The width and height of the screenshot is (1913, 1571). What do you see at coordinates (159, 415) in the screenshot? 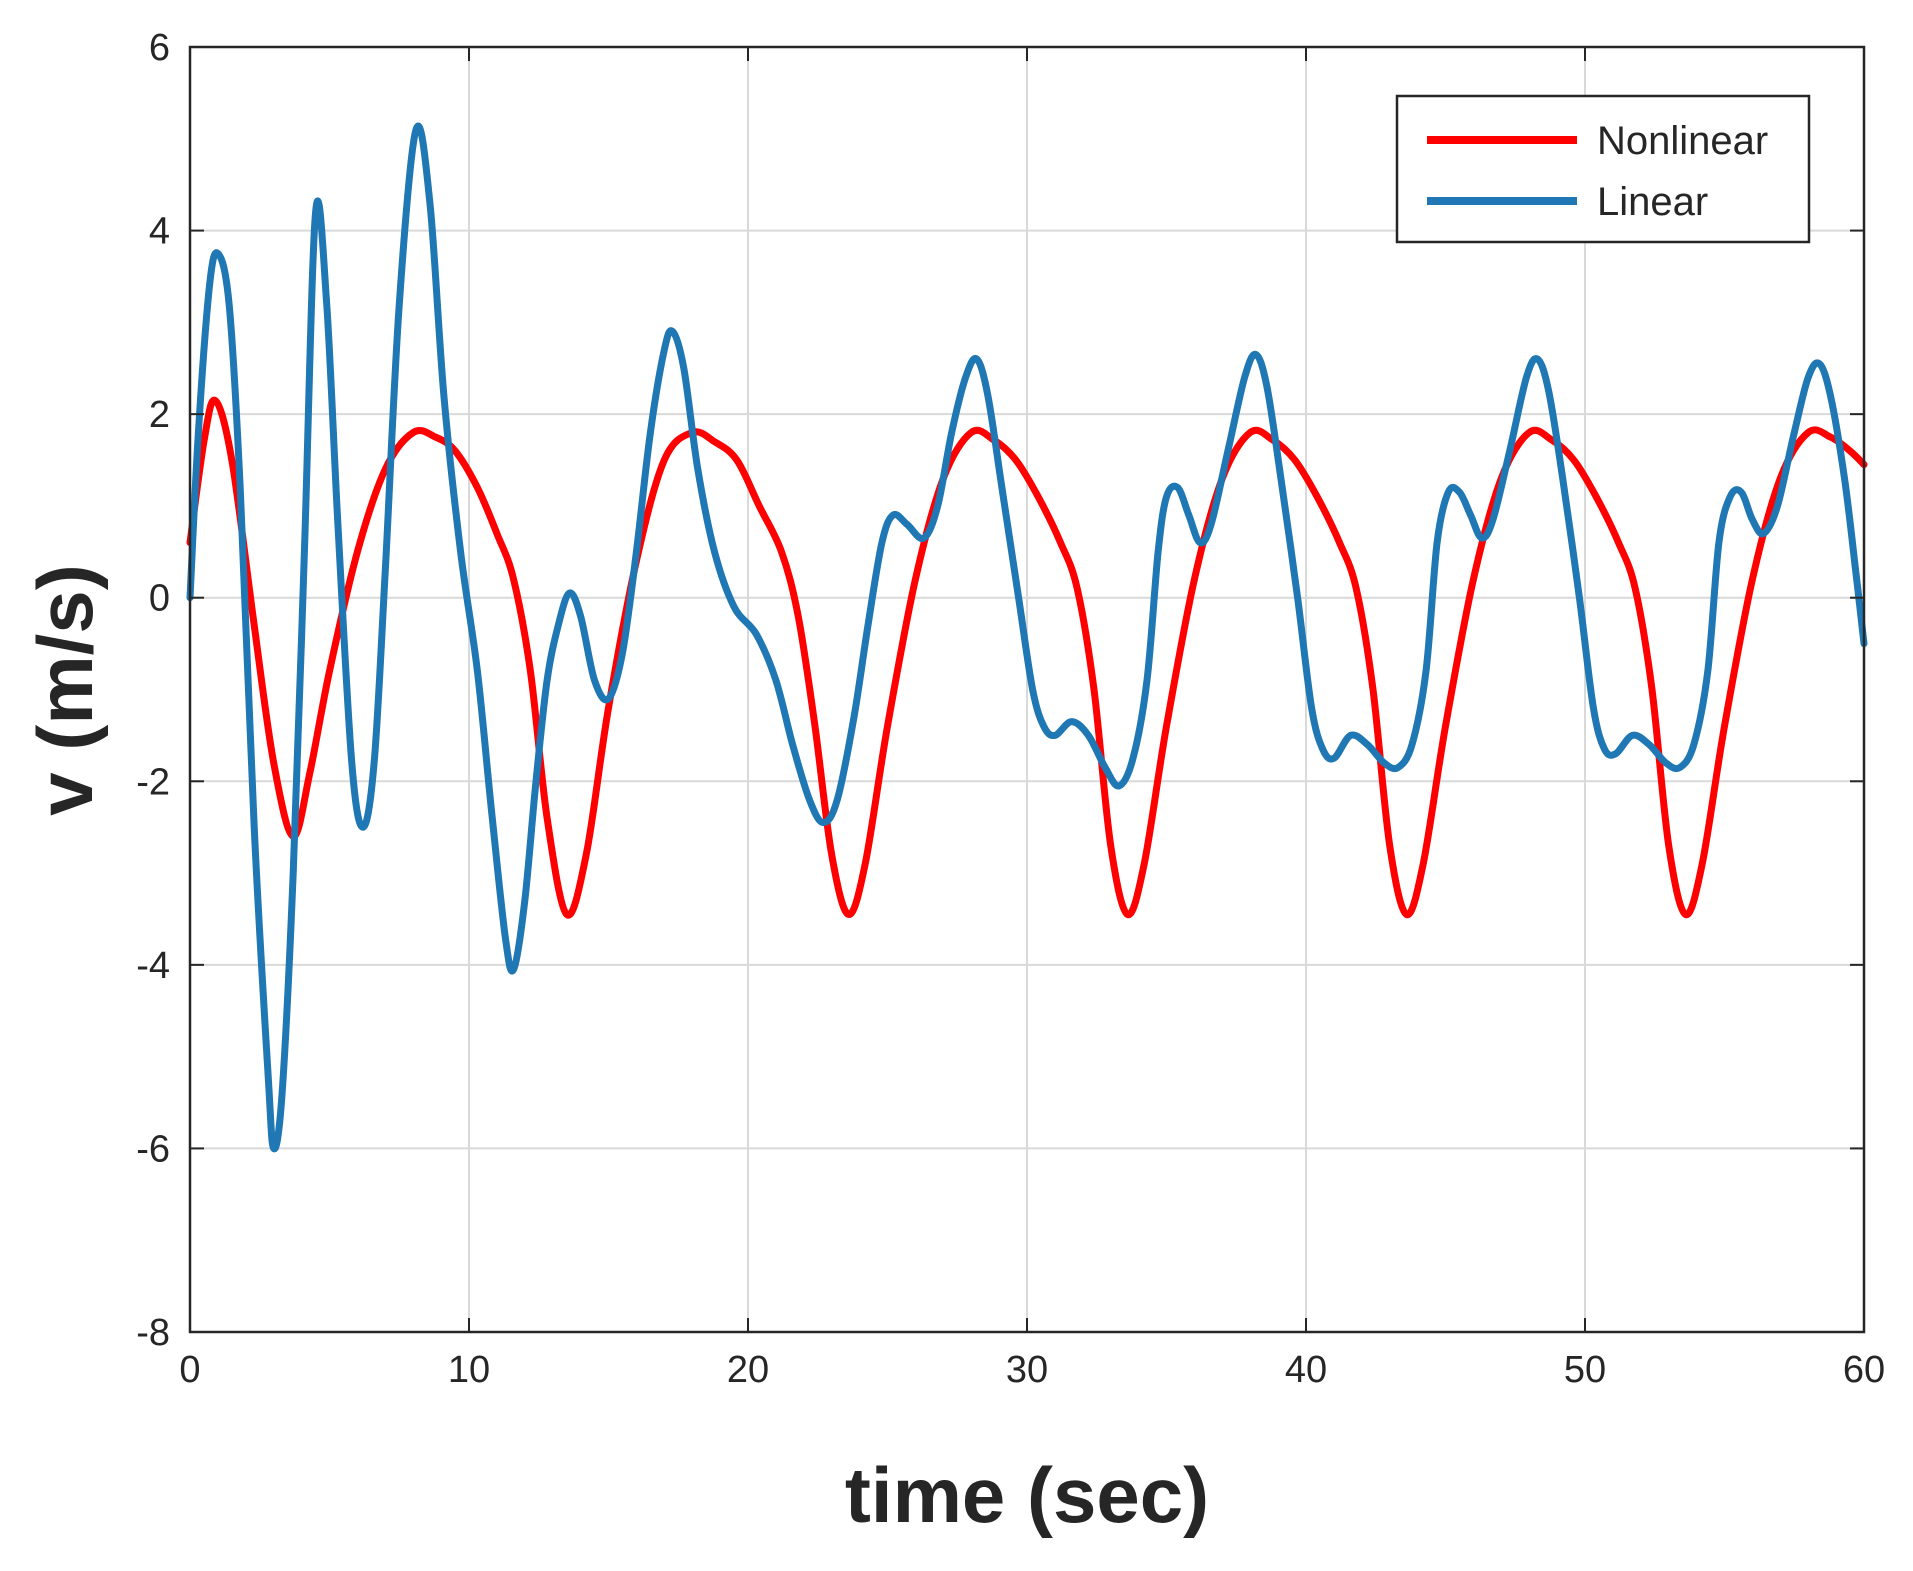
I see `y-tick-label: 2` at bounding box center [159, 415].